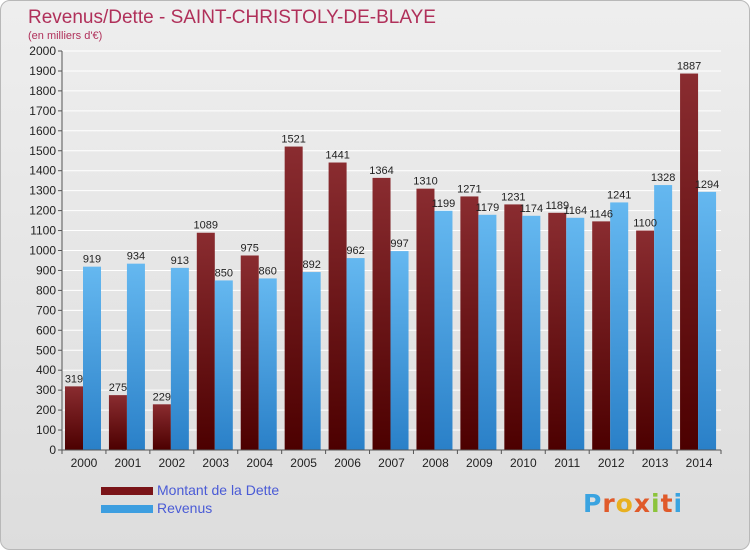 Image resolution: width=750 pixels, height=550 pixels. What do you see at coordinates (391, 463) in the screenshot?
I see `x-tick-label: 2007` at bounding box center [391, 463].